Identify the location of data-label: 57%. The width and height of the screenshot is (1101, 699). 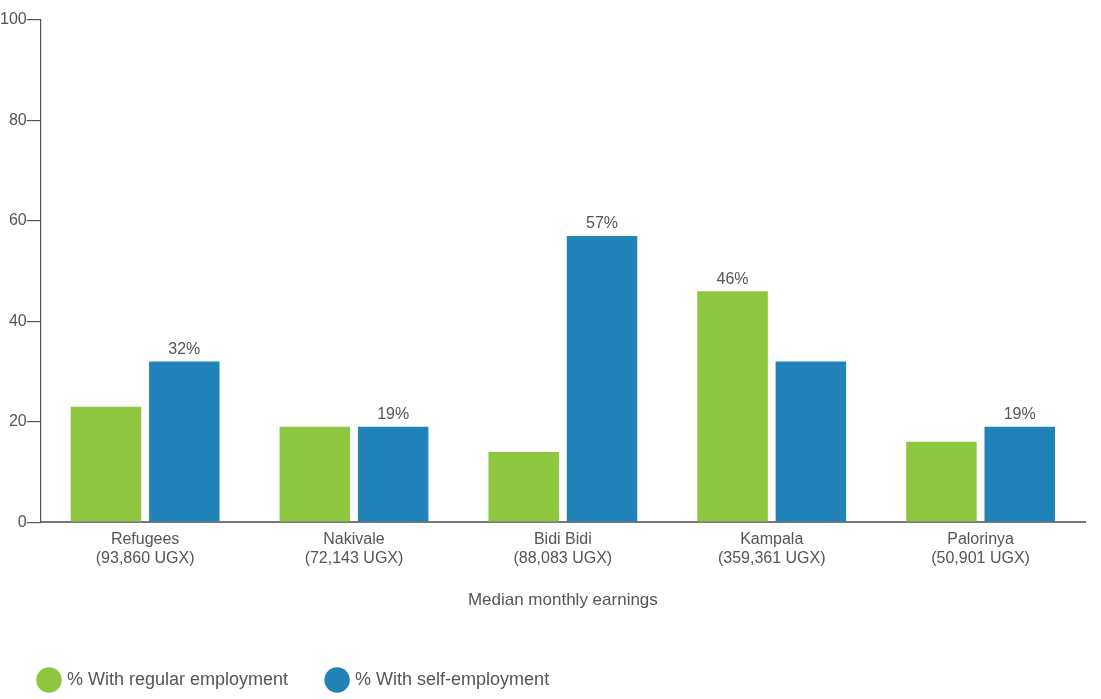
(602, 223).